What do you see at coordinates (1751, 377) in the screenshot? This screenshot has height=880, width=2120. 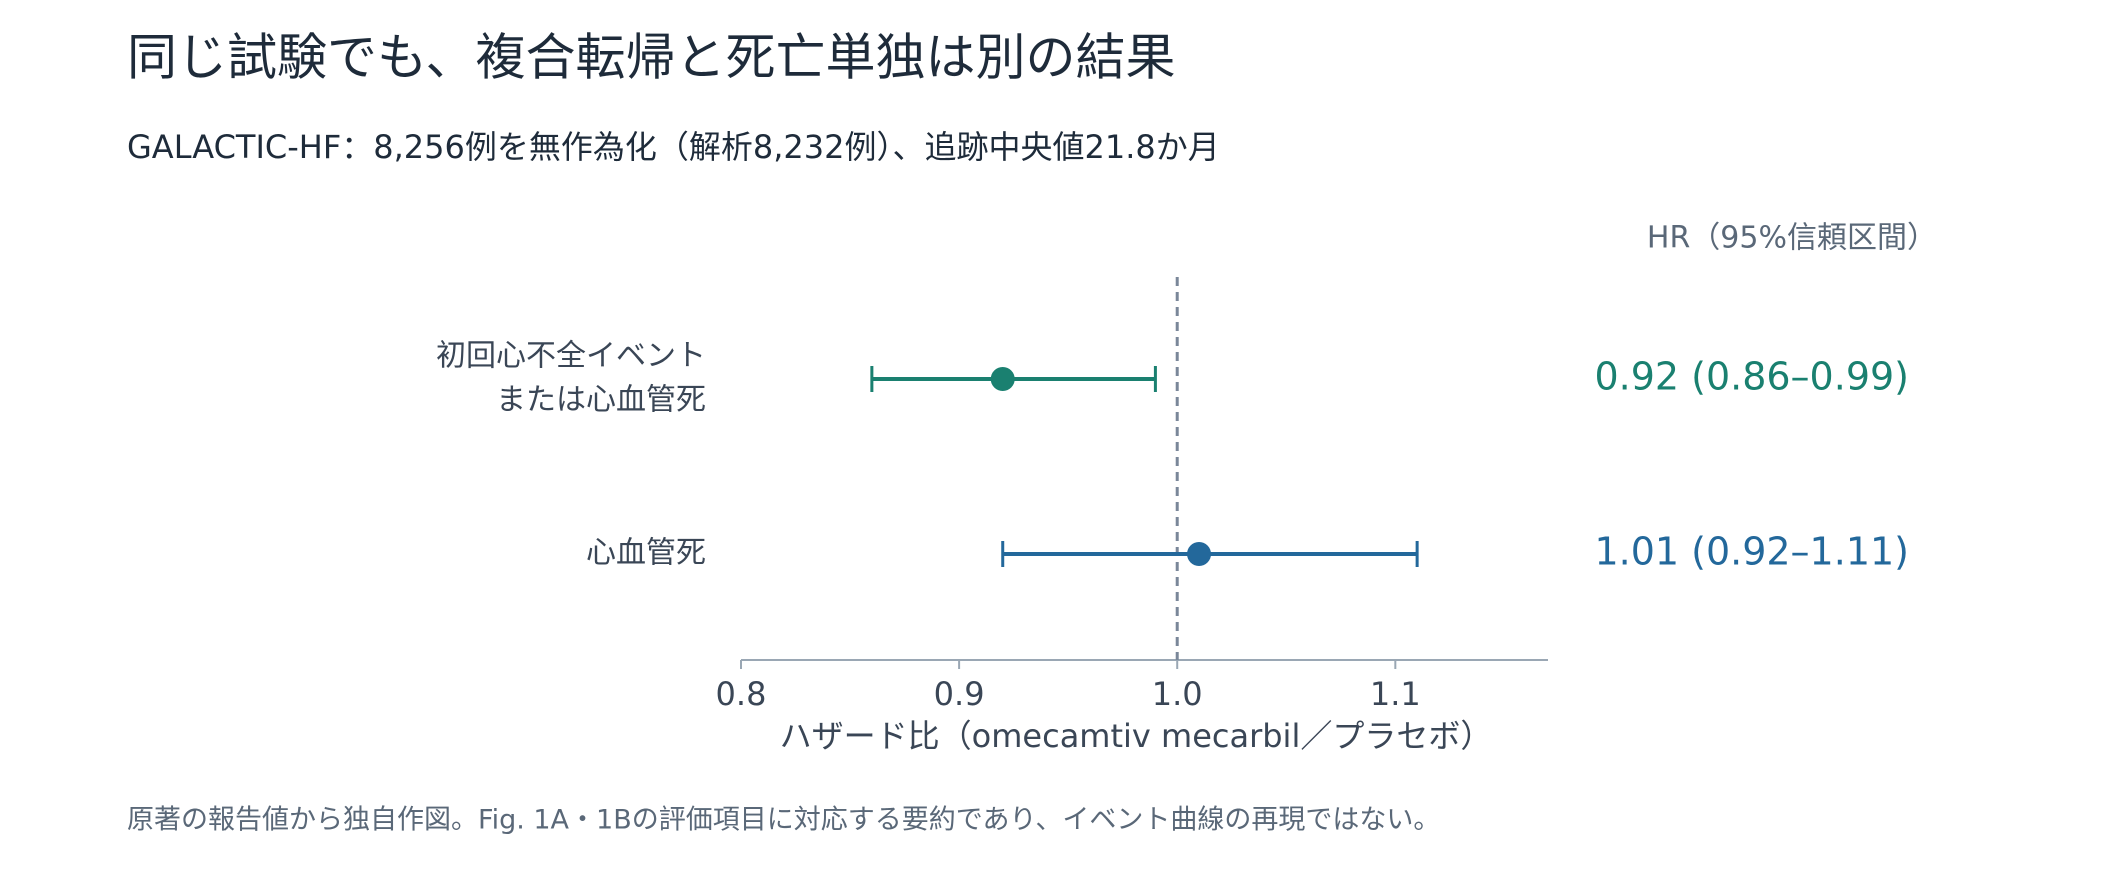 I see `value-label: 0.92 (0.86–0.99)` at bounding box center [1751, 377].